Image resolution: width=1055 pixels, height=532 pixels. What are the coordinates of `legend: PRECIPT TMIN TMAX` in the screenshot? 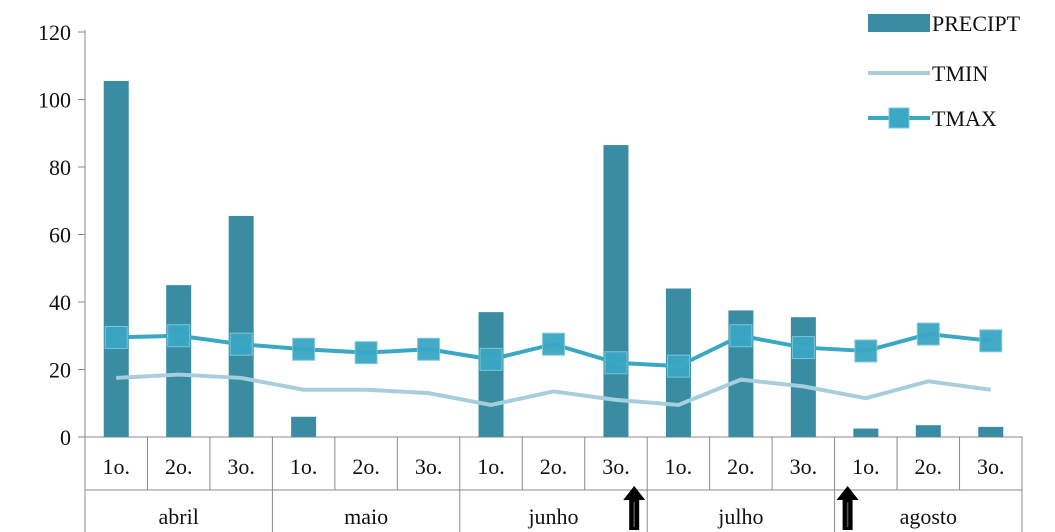 It's located at (944, 71).